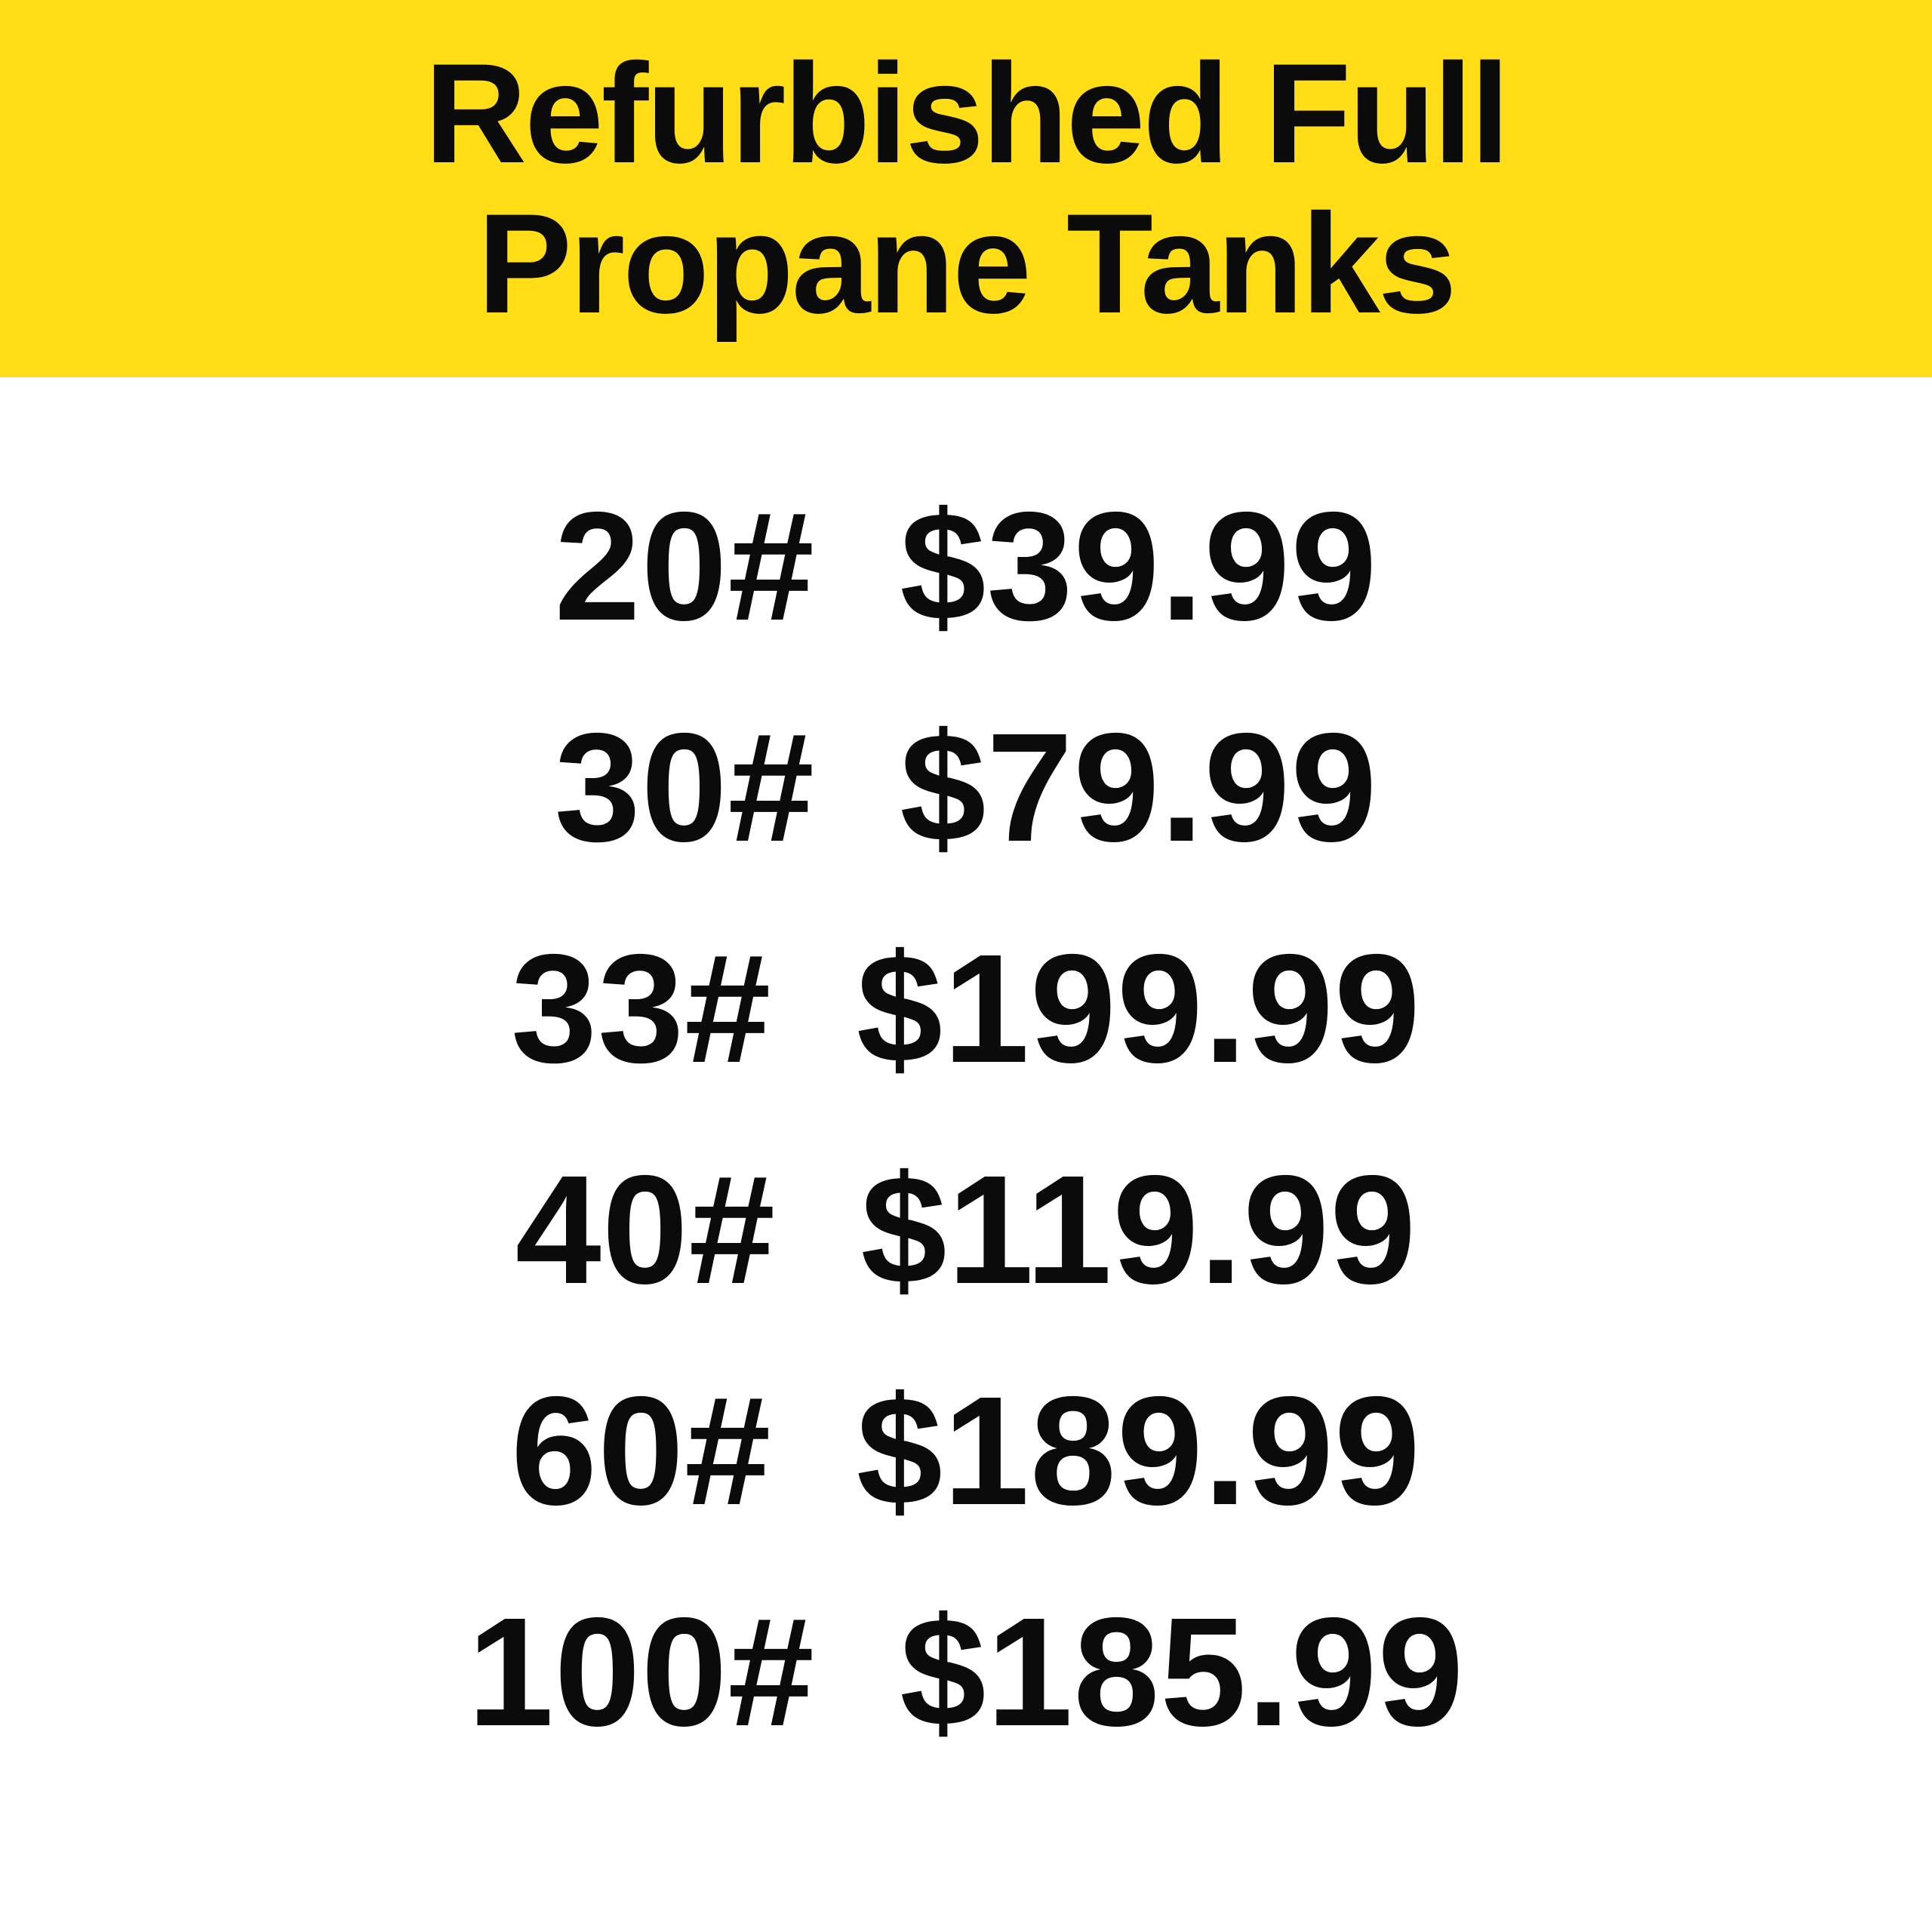 The width and height of the screenshot is (1932, 1932). I want to click on tank-size: 40#, so click(645, 1229).